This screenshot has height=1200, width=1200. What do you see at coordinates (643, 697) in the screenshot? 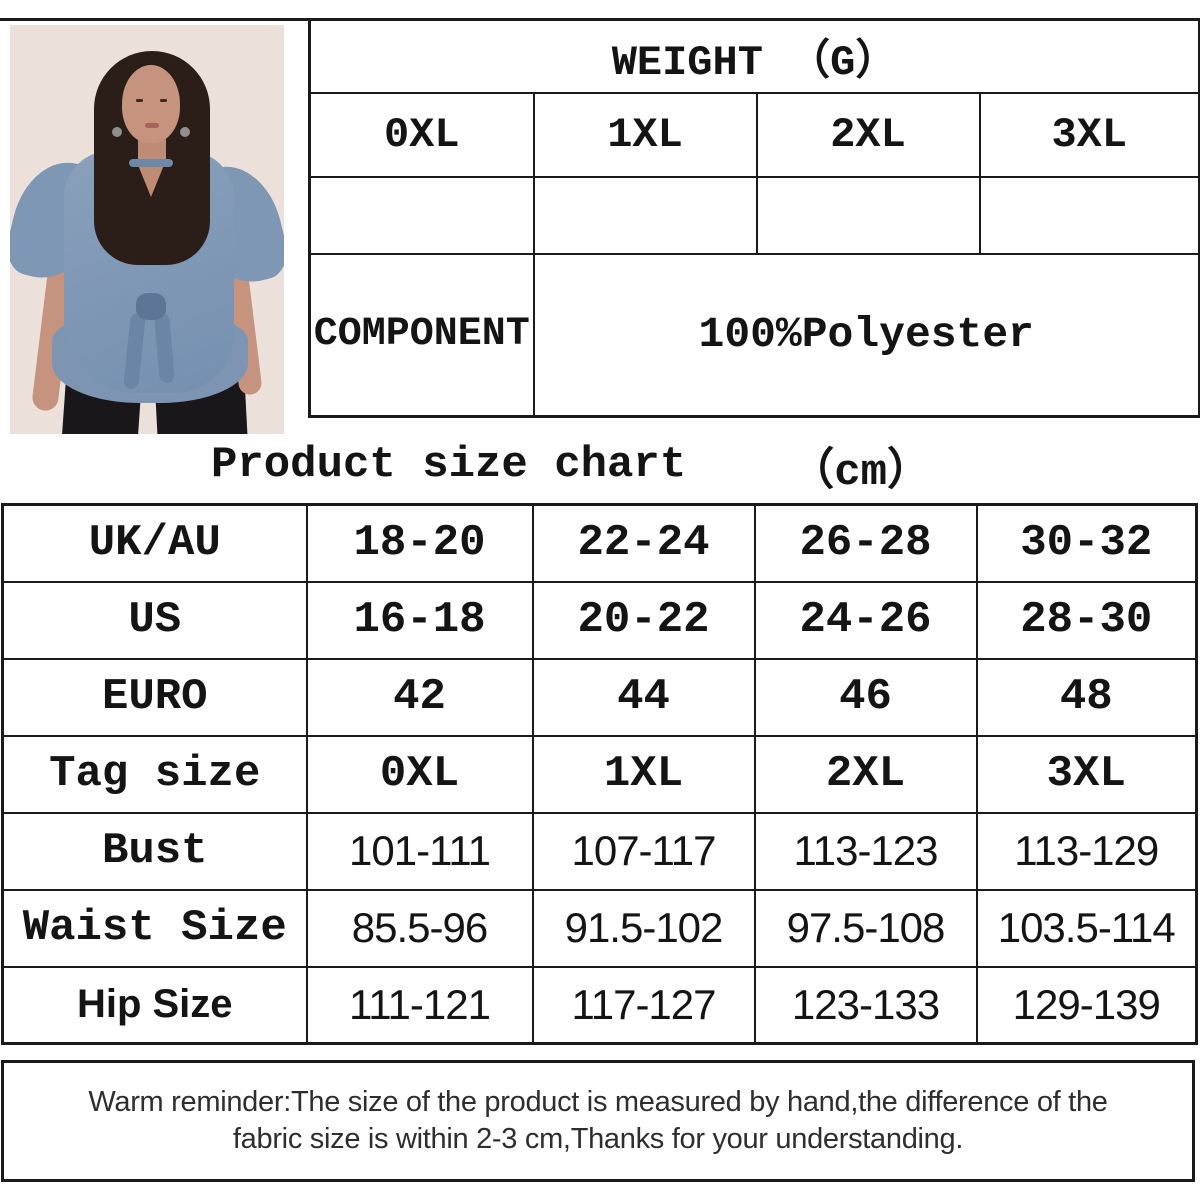
I see `cell: 44` at bounding box center [643, 697].